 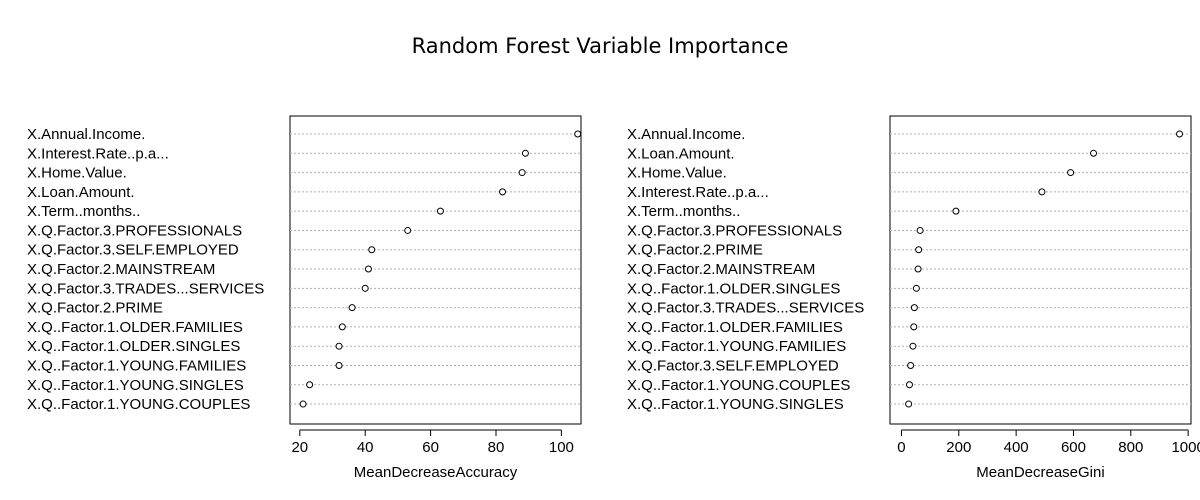 What do you see at coordinates (133, 250) in the screenshot?
I see `accuracy-category-label: X.Q.Factor.3.SELF.EMPLOYED` at bounding box center [133, 250].